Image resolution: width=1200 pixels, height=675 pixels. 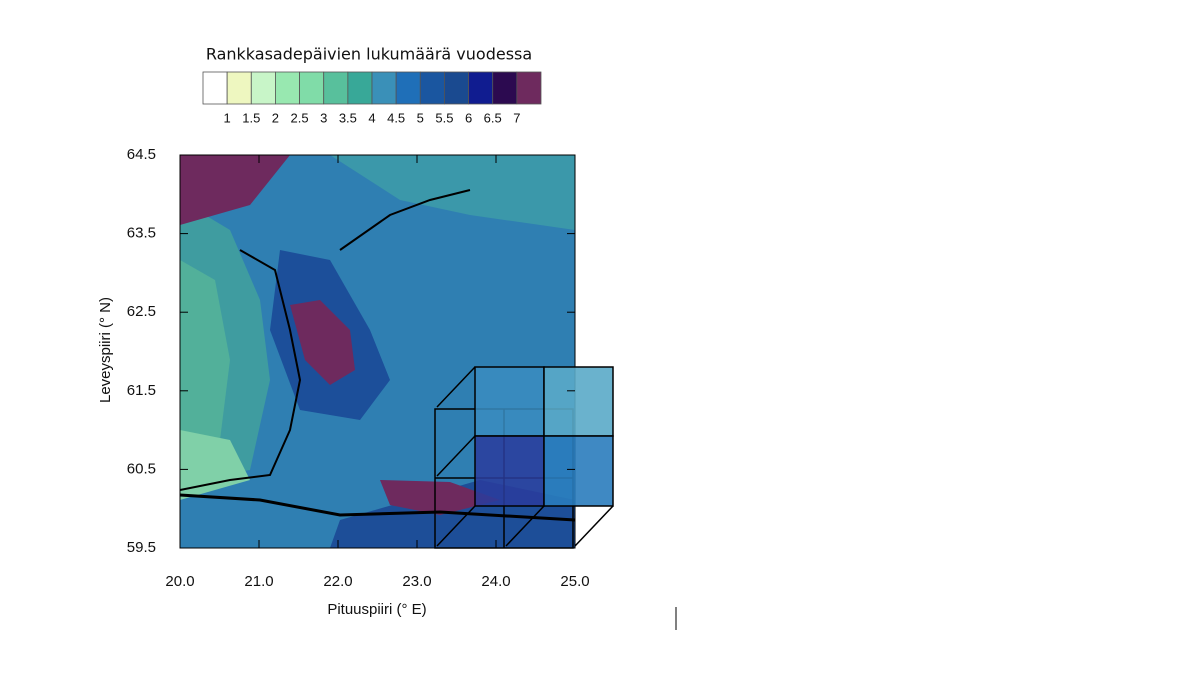 I want to click on colorbar-title: Rankkasadepäivien lukumäärä vuodessa, so click(x=369, y=54).